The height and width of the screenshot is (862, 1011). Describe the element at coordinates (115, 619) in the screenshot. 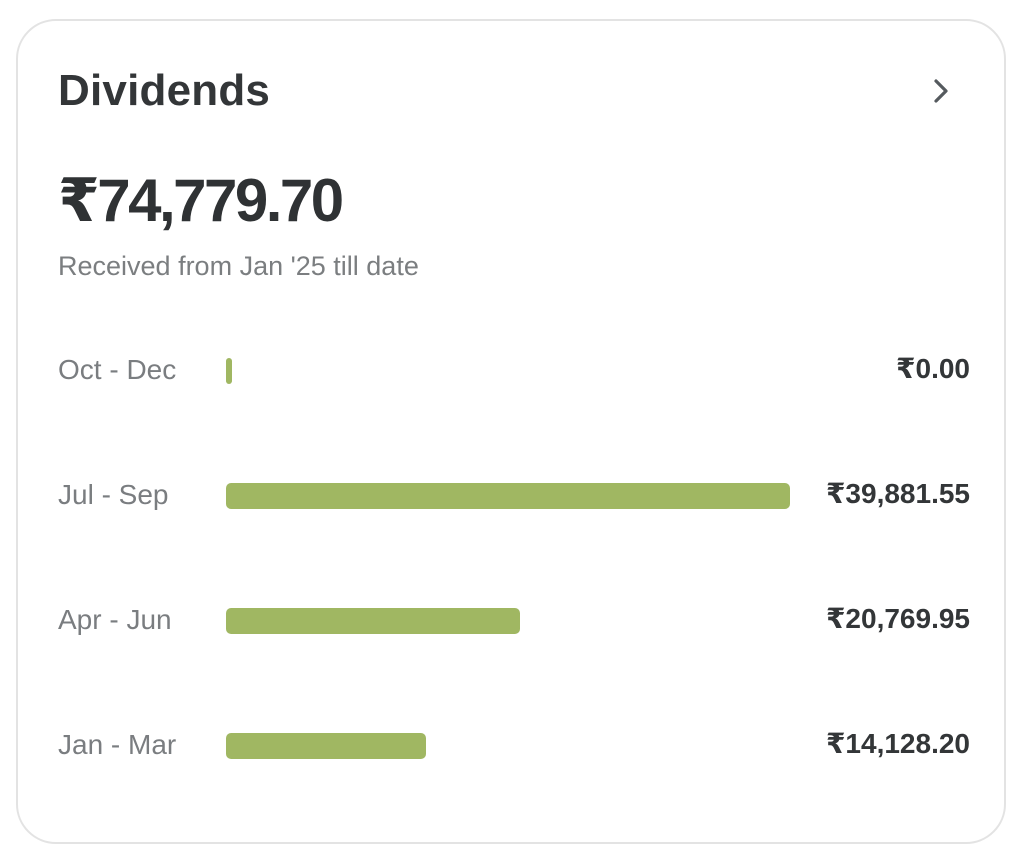

I see `quarter-label: Apr - Jun` at that location.